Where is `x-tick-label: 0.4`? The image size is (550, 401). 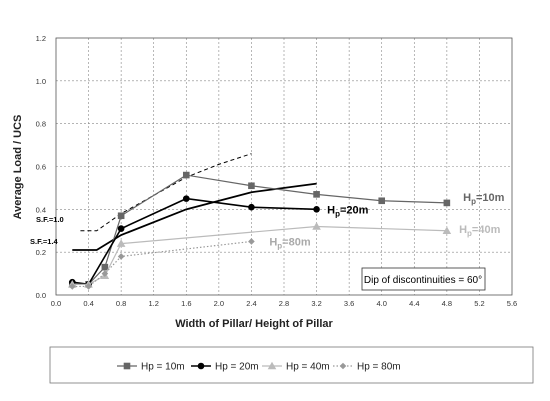 x-tick-label: 0.4 is located at coordinates (88, 303).